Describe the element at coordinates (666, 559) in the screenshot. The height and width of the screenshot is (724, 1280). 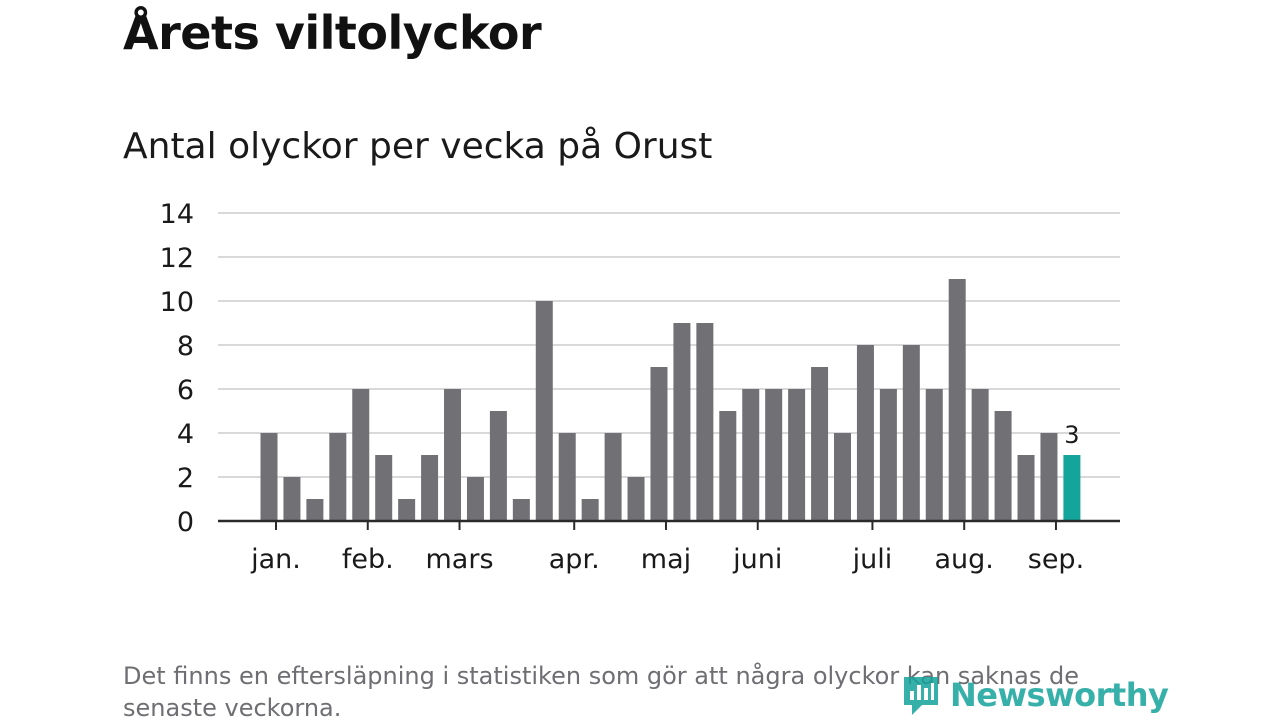
I see `x-tick-label: maj` at that location.